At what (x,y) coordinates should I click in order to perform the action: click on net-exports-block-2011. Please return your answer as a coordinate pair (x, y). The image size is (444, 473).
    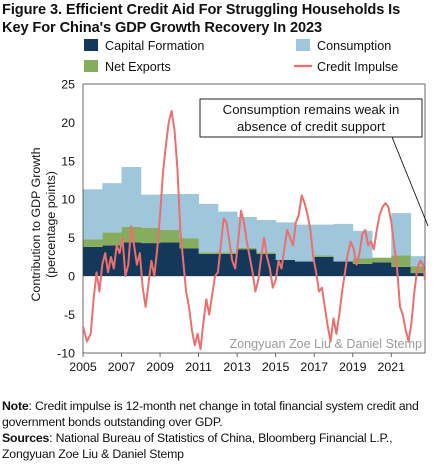
    Looking at the image, I should click on (208, 253).